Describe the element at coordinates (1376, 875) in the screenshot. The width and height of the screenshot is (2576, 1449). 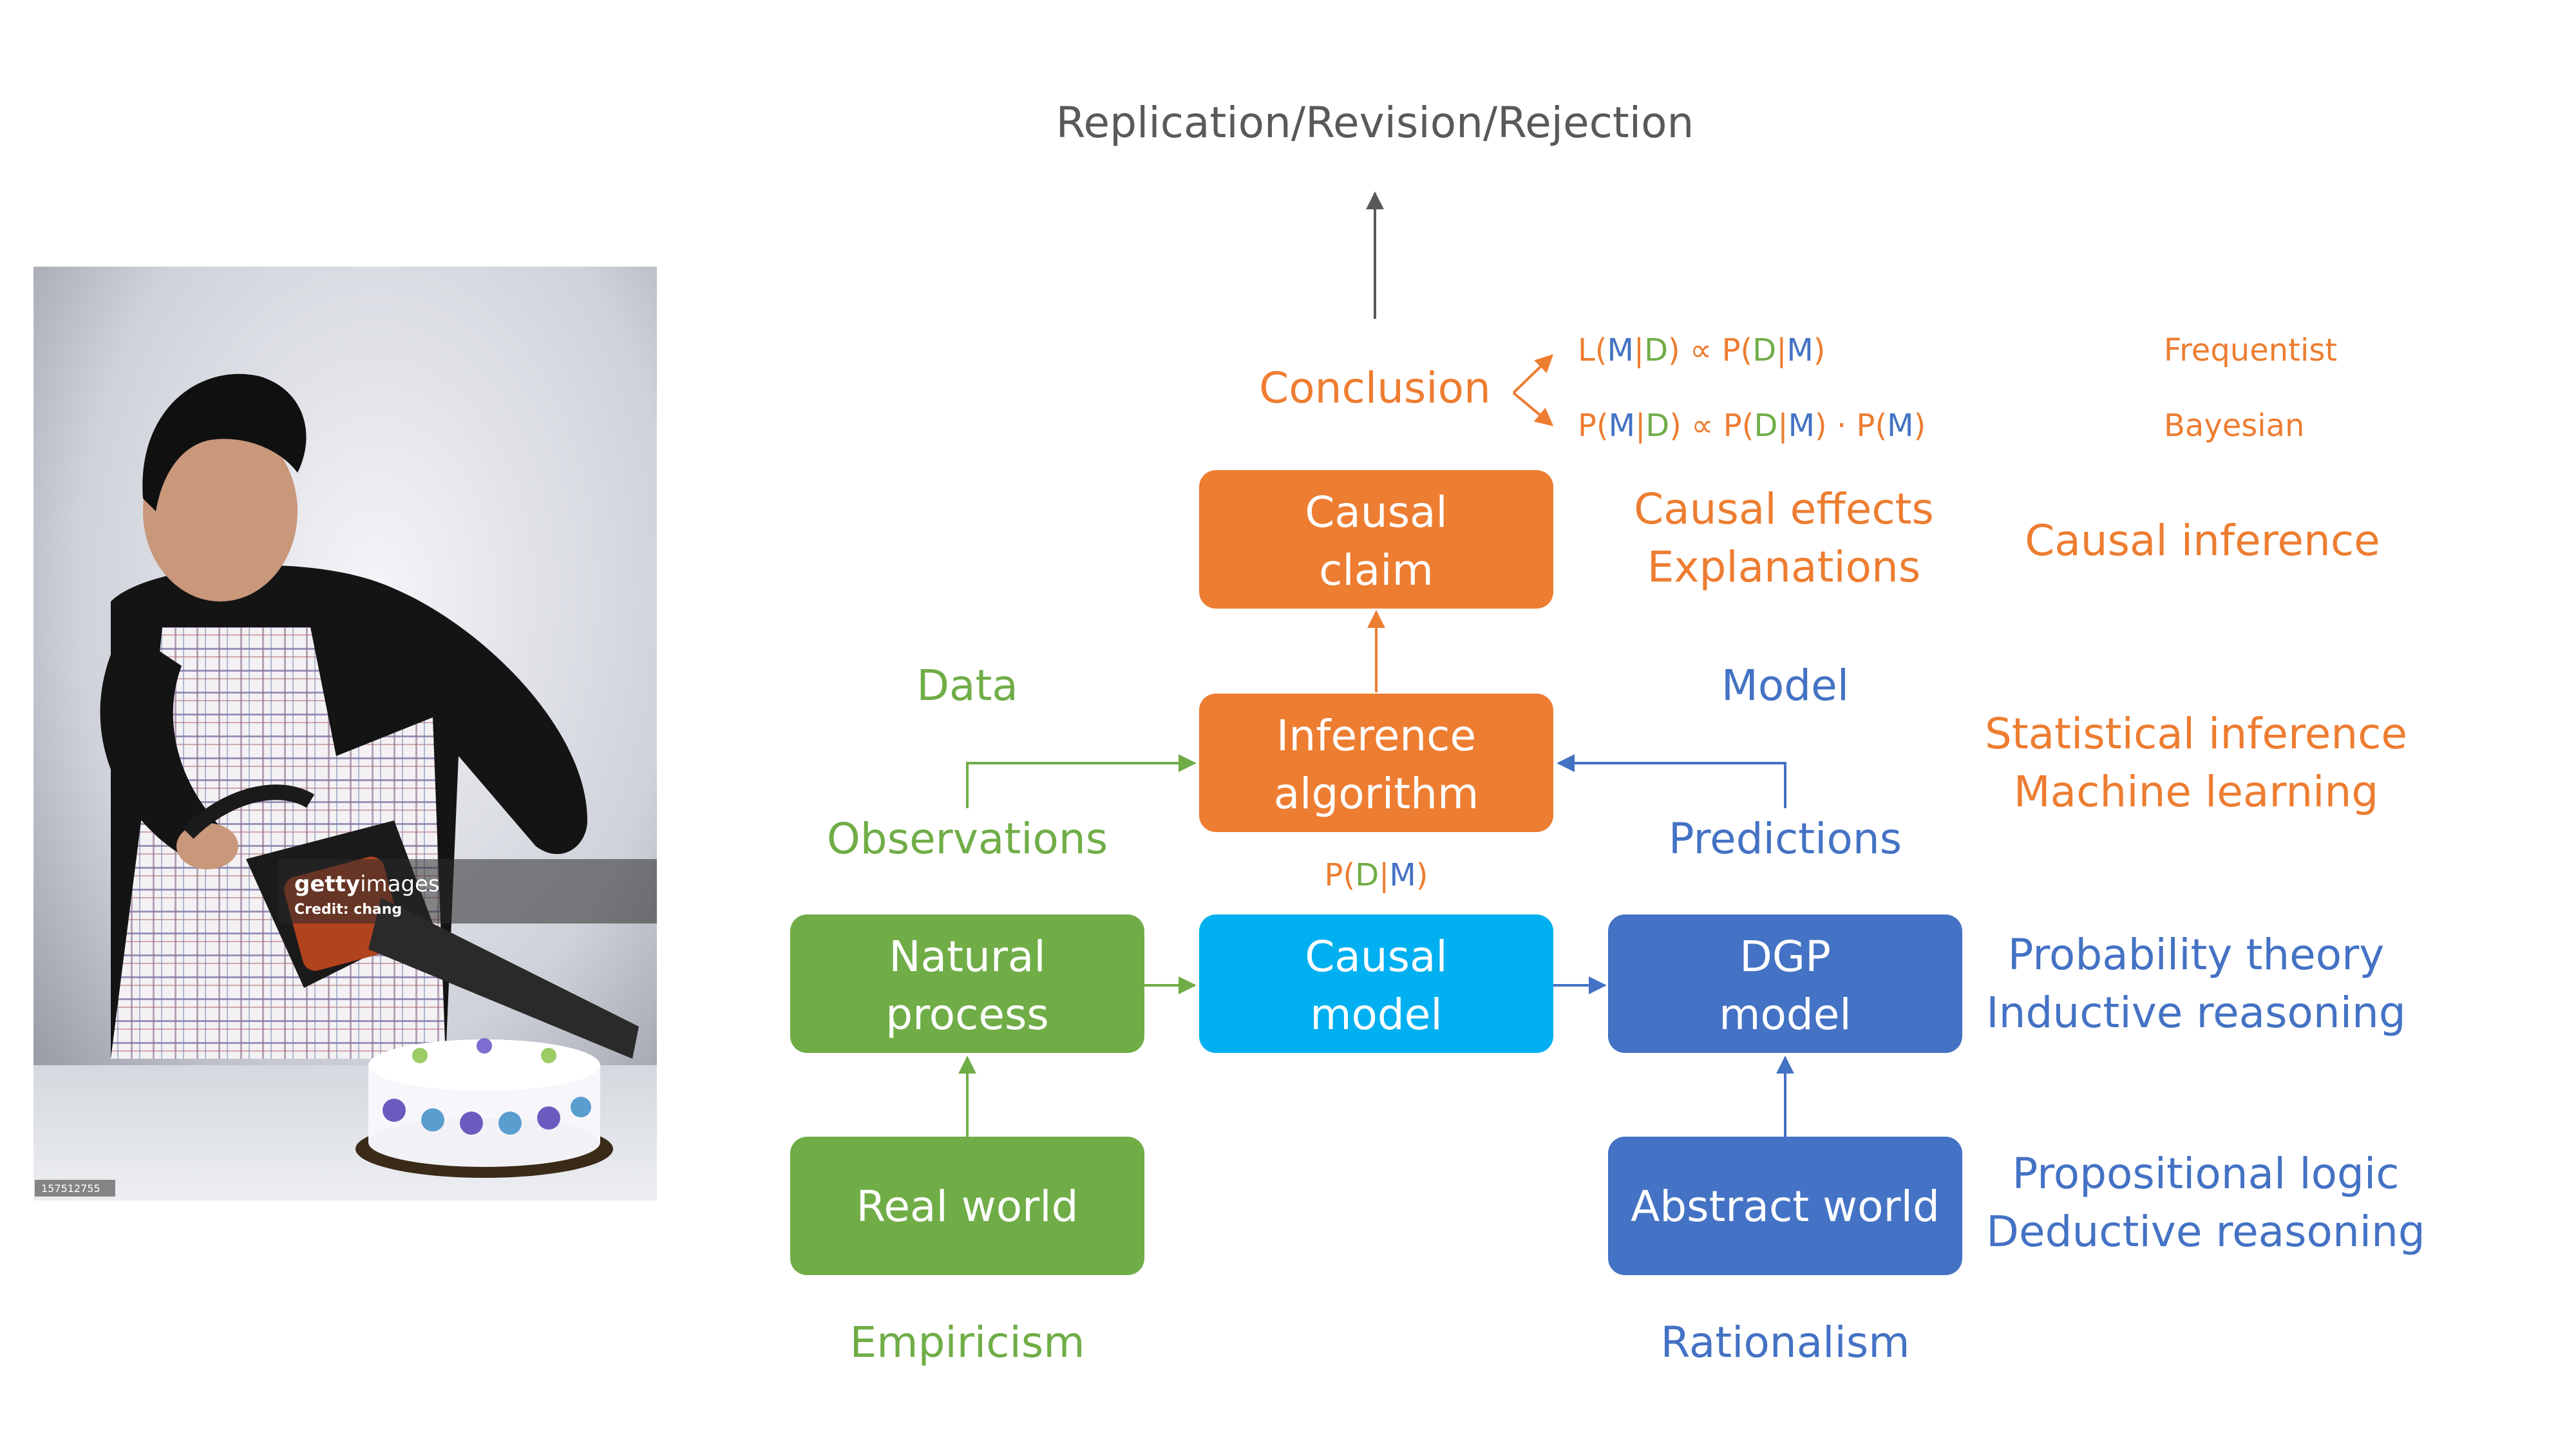
I see `pdm-formula: P(D|M)` at that location.